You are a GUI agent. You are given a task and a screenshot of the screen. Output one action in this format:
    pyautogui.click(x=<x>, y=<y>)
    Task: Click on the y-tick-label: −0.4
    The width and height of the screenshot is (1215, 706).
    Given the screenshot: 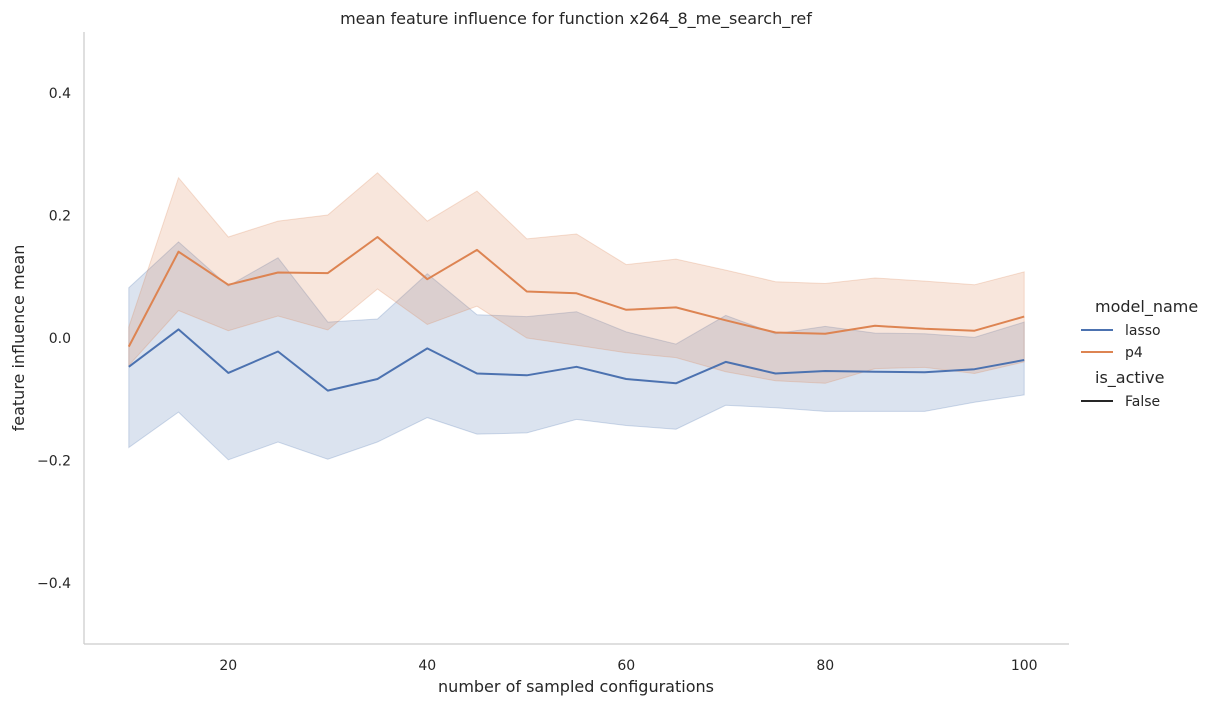 What is the action you would take?
    pyautogui.click(x=54, y=584)
    